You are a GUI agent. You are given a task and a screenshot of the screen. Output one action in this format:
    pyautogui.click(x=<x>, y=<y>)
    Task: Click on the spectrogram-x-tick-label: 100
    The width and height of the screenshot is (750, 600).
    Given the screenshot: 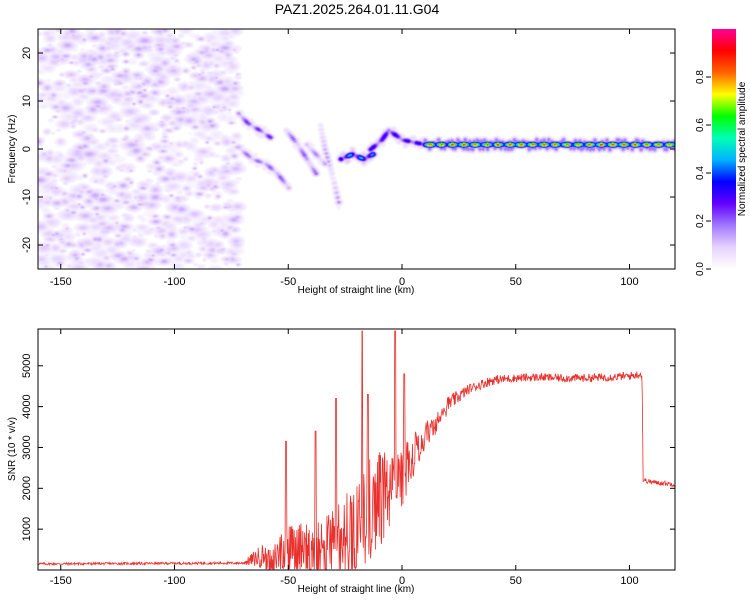 What is the action you would take?
    pyautogui.click(x=629, y=282)
    